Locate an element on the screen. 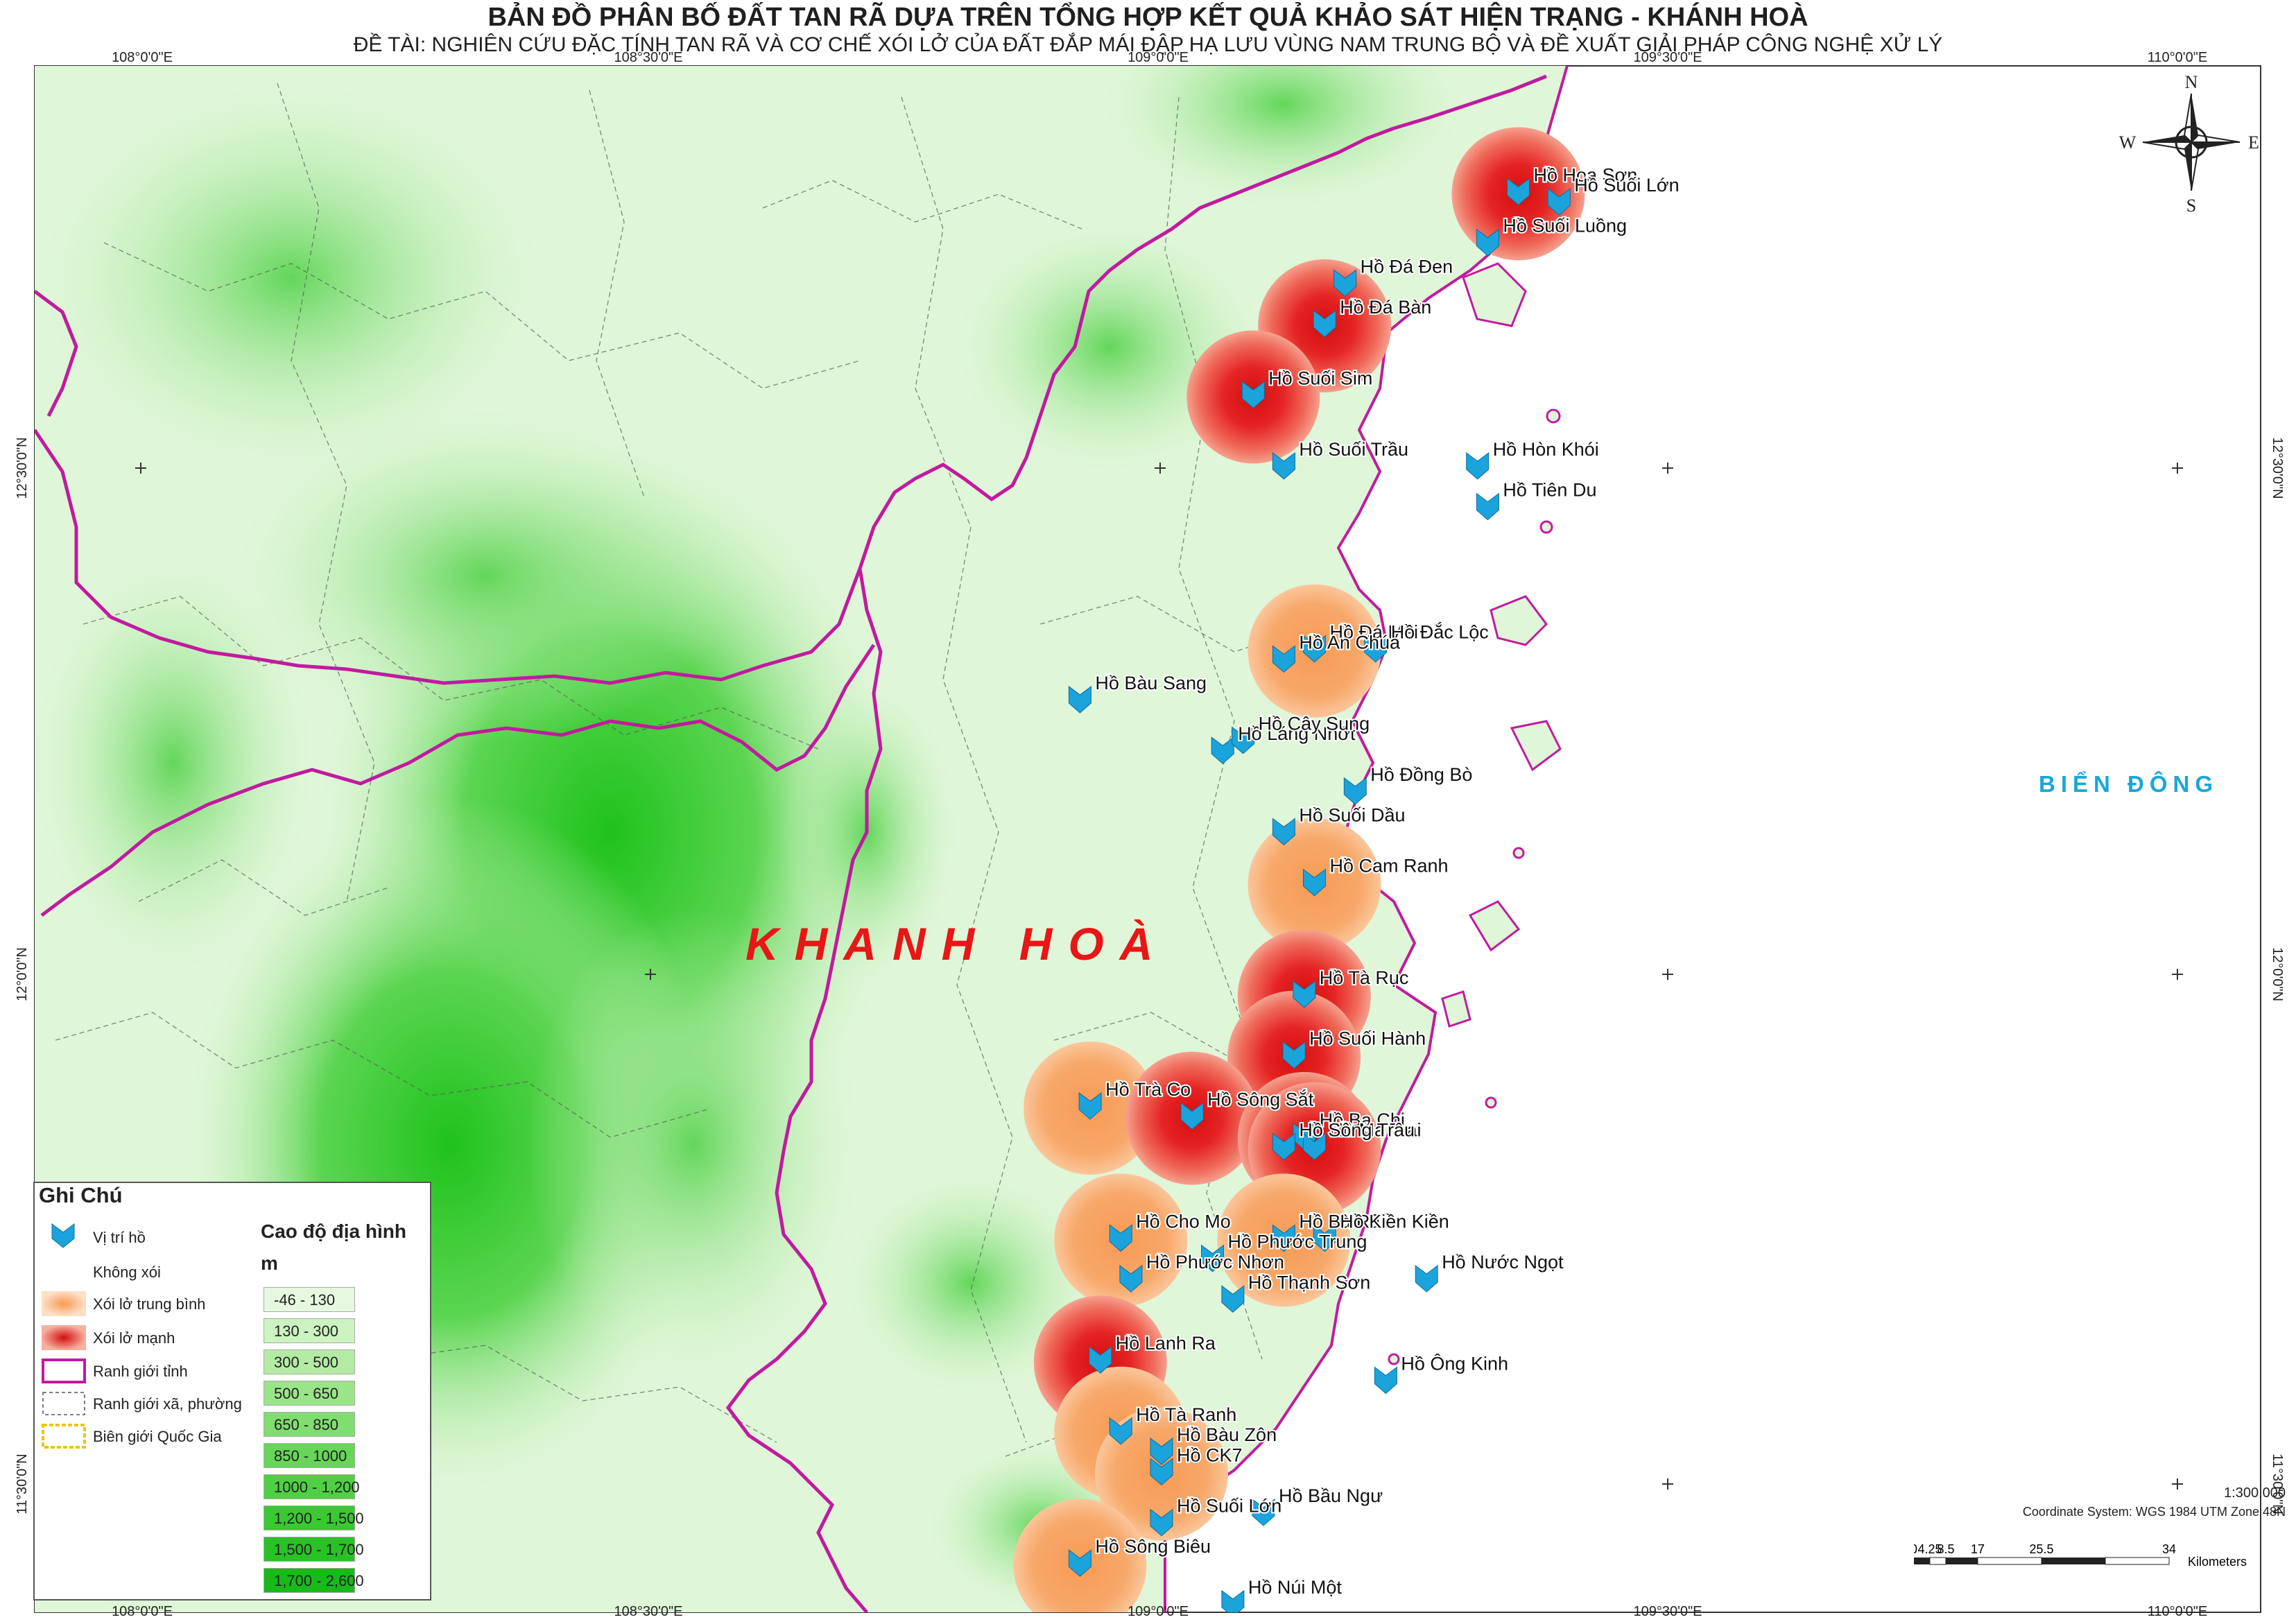 The height and width of the screenshot is (1622, 2296). legend-label: Biên giới Quốc Gia is located at coordinates (157, 1436).